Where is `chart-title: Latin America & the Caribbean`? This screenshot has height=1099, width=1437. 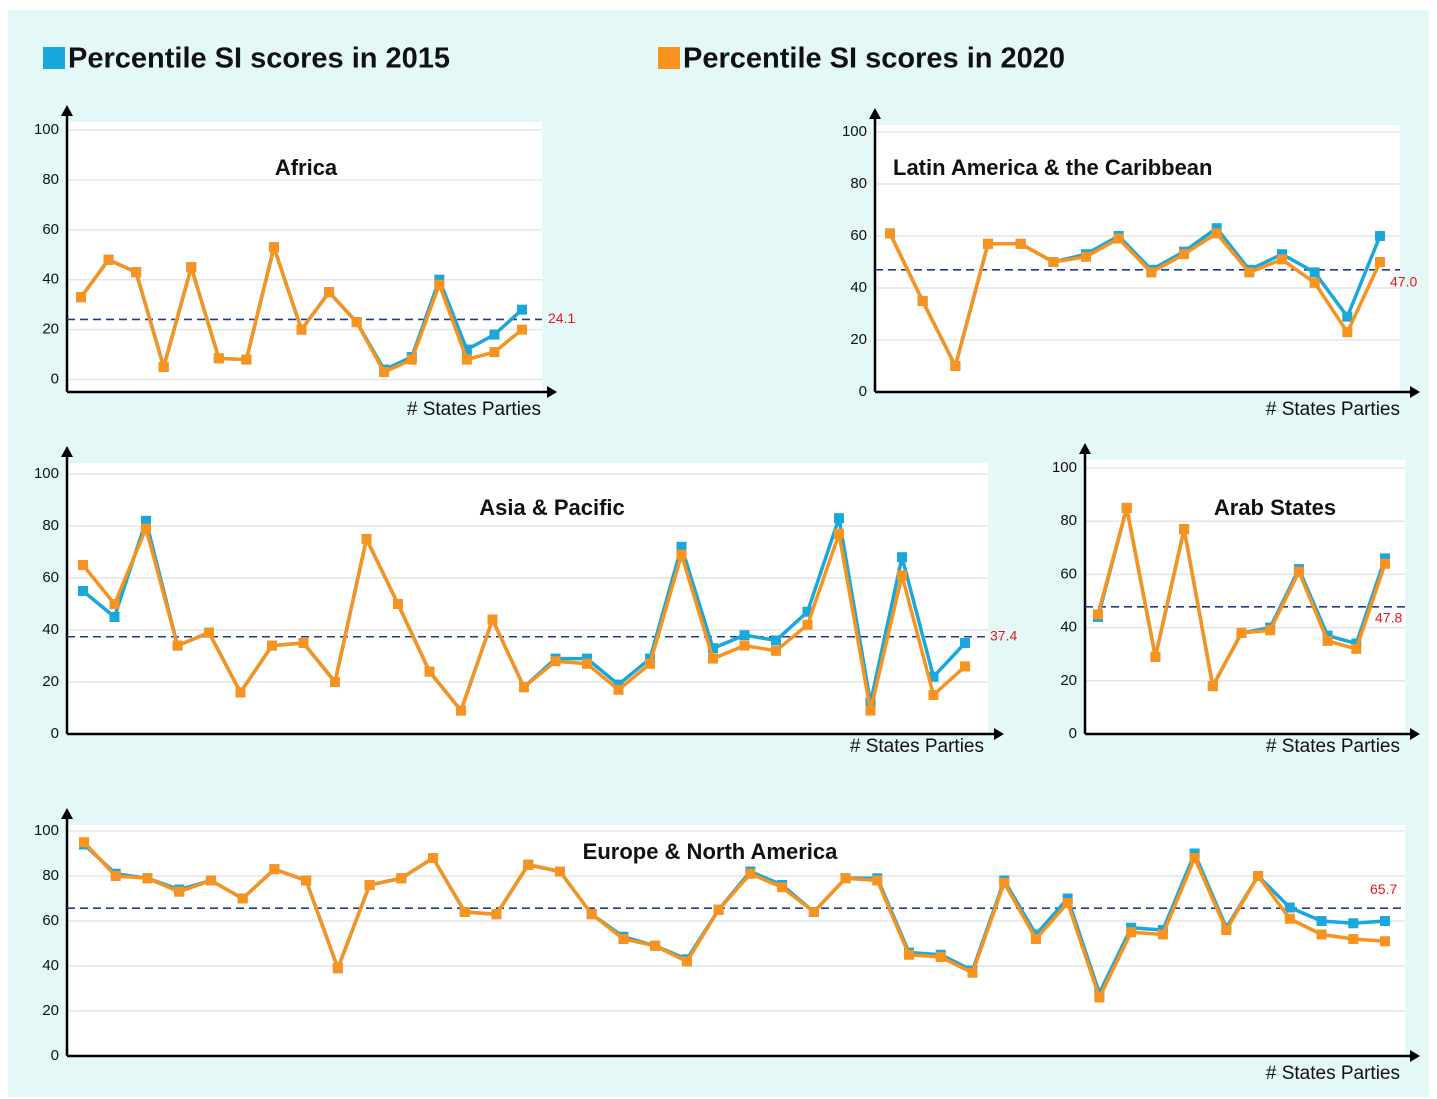 chart-title: Latin America & the Caribbean is located at coordinates (1052, 167).